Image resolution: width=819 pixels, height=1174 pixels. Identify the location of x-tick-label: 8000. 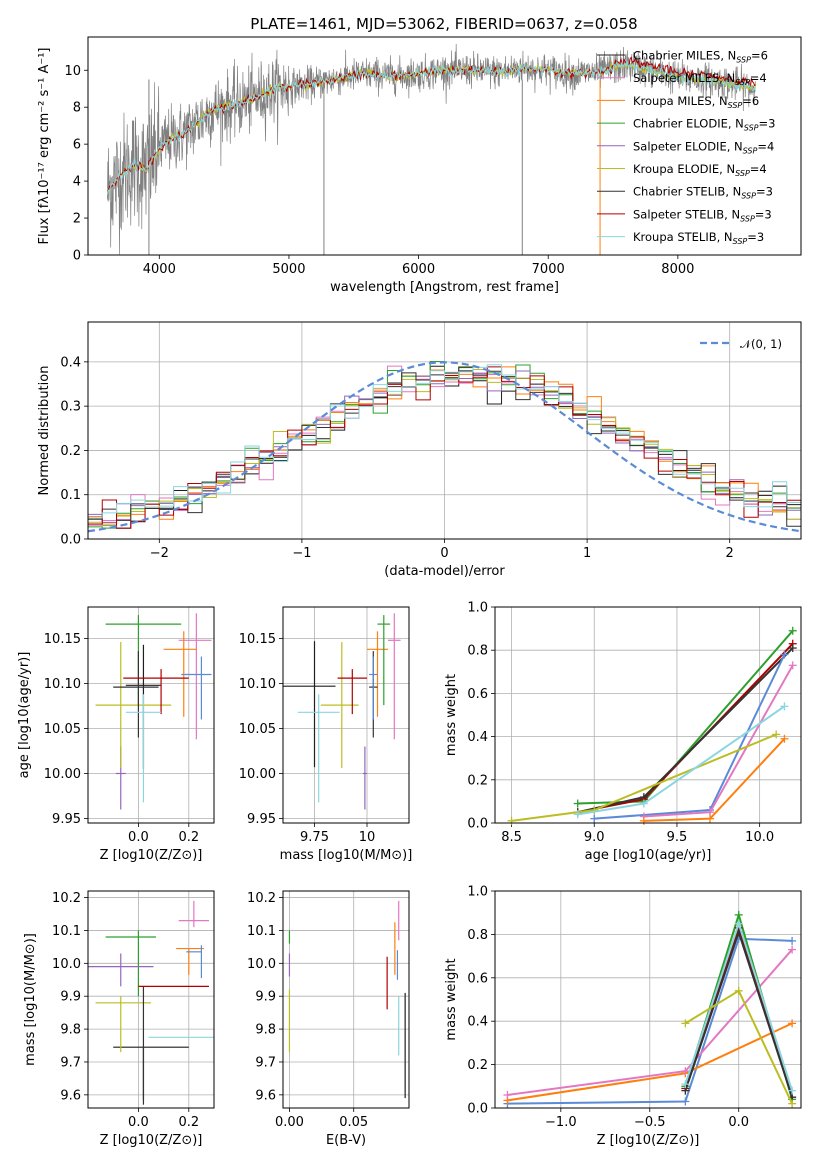
(677, 269).